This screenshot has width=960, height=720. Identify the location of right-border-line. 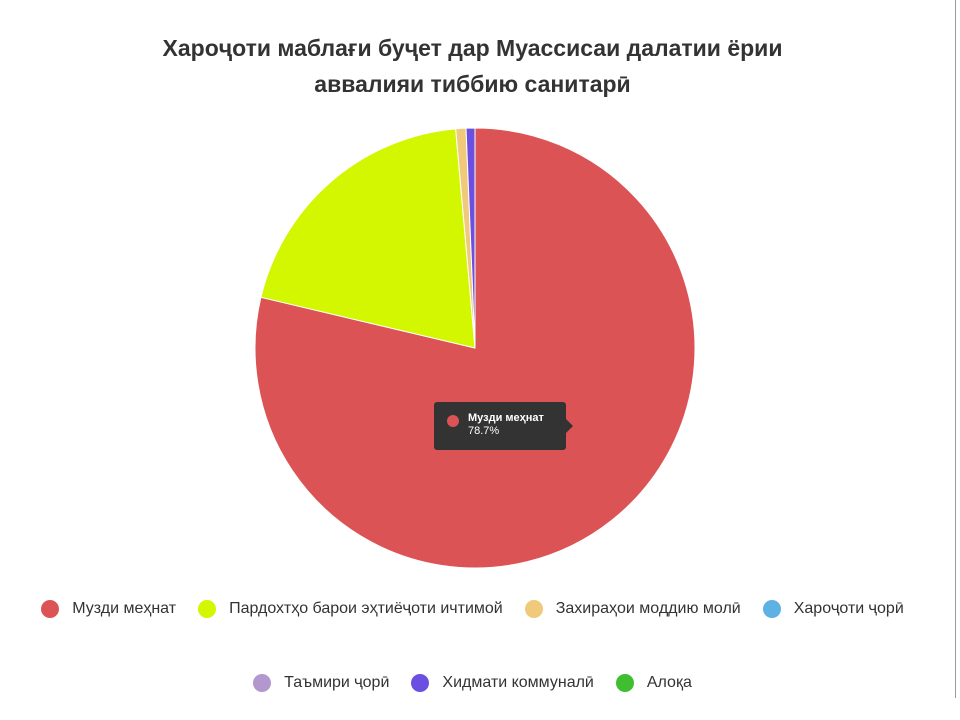
(955, 349).